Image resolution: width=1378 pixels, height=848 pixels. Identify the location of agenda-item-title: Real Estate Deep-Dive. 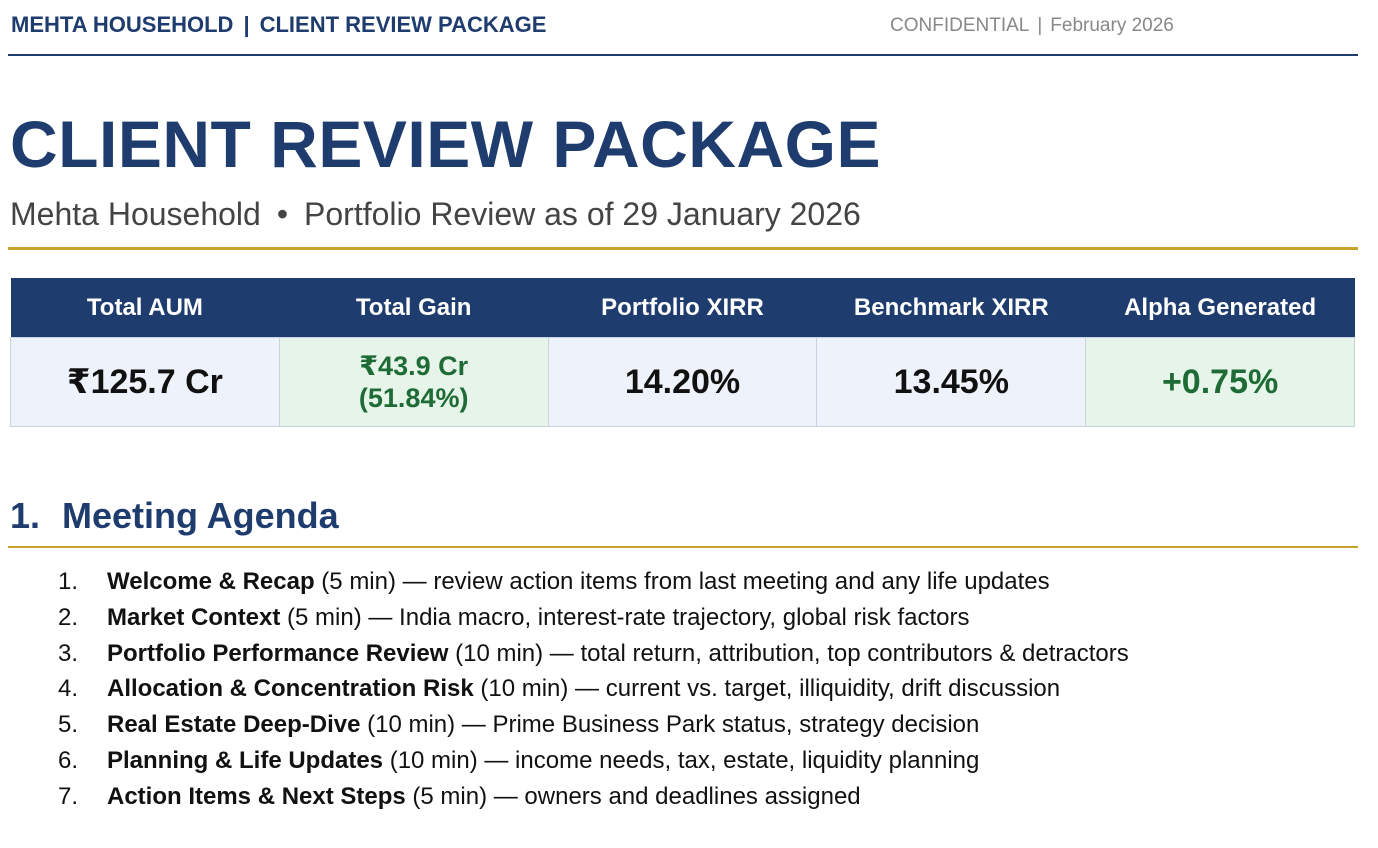
(234, 725).